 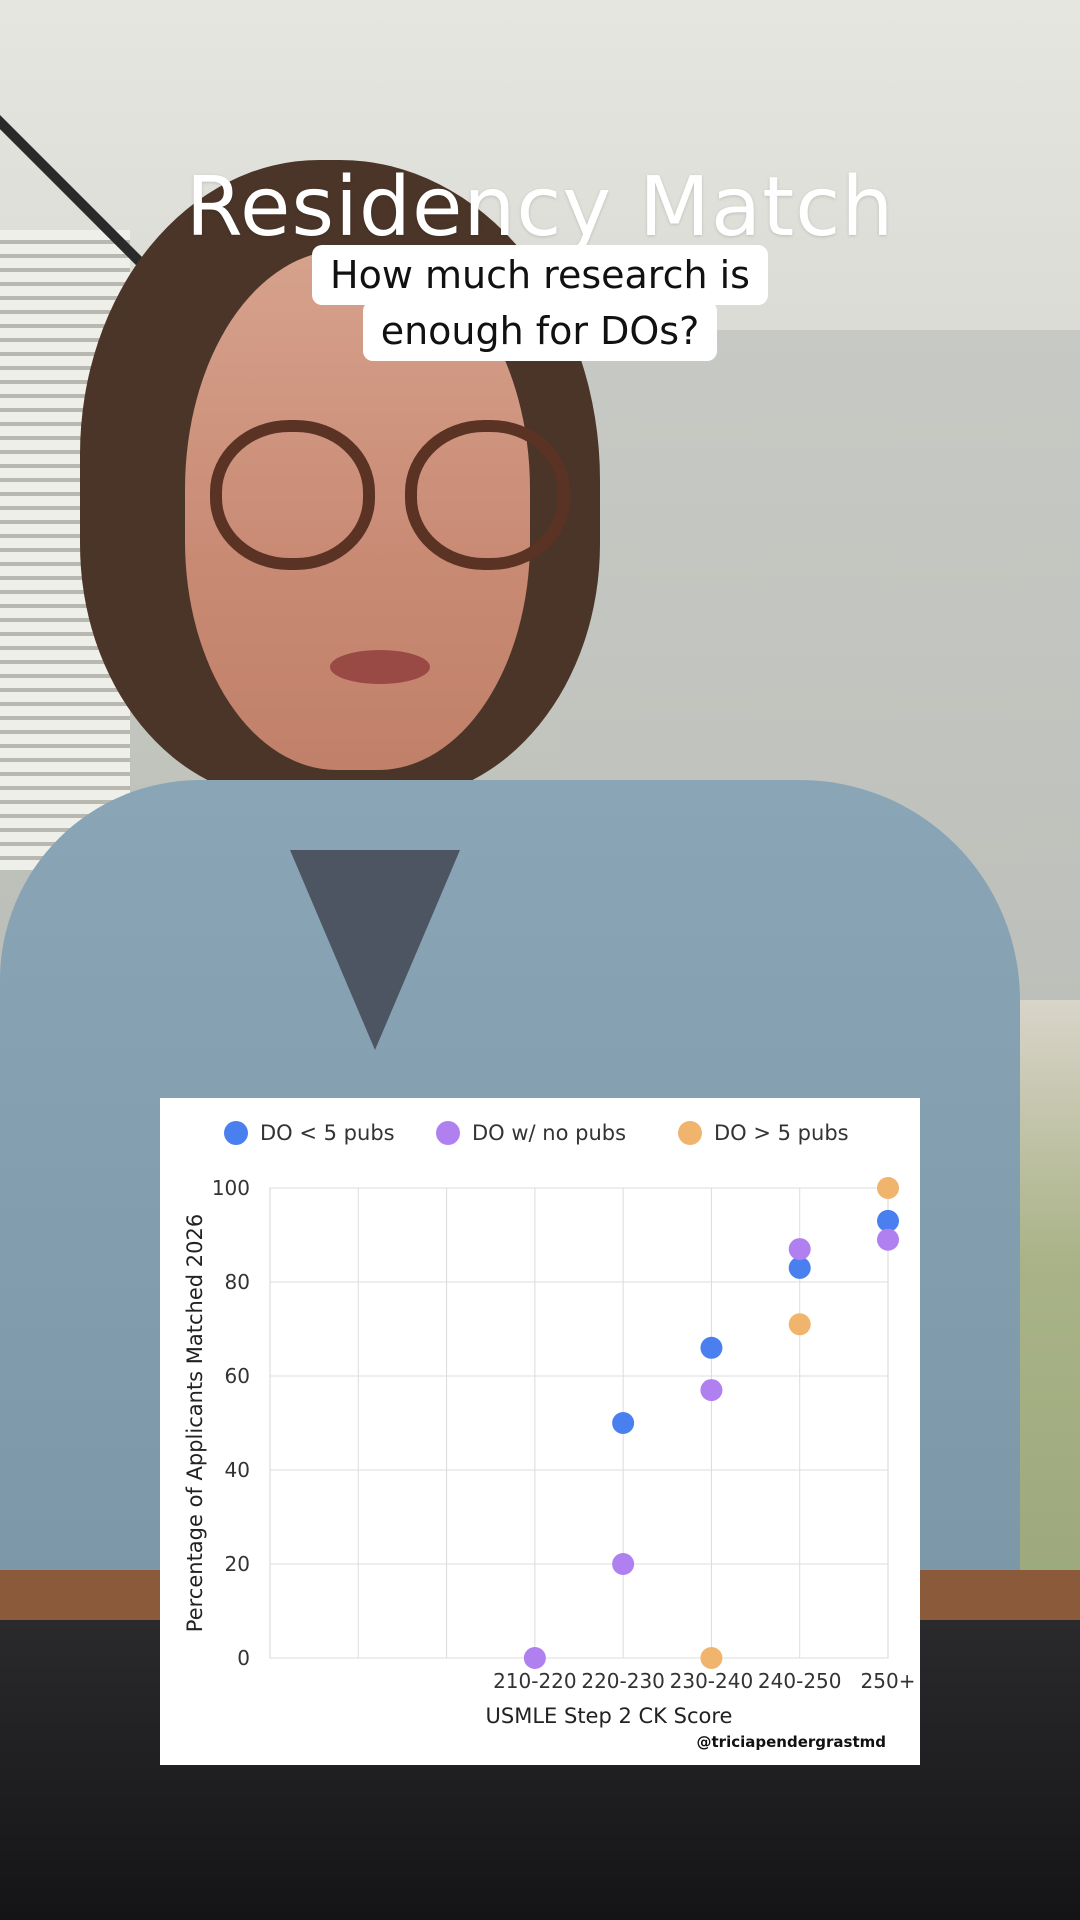 I want to click on x-axis-title: USMLE Step 2 CK Score, so click(x=609, y=1716).